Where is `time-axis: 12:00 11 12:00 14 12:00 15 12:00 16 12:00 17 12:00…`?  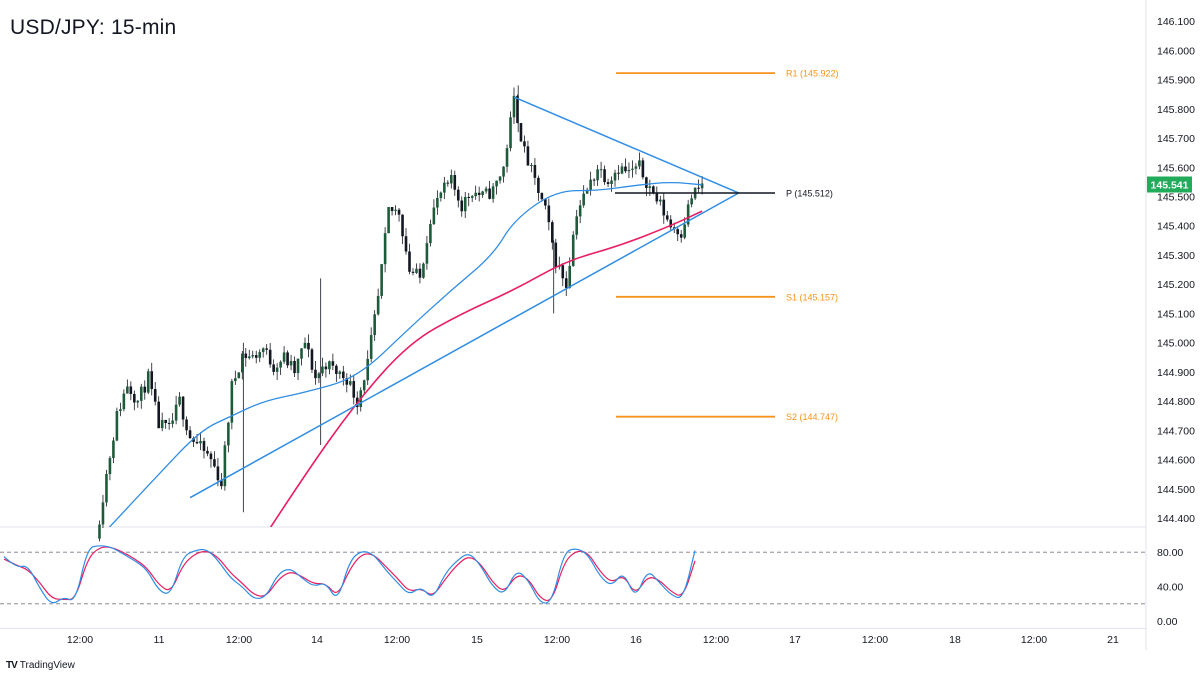 time-axis: 12:00 11 12:00 14 12:00 15 12:00 16 12:00 17 12:00… is located at coordinates (573, 637).